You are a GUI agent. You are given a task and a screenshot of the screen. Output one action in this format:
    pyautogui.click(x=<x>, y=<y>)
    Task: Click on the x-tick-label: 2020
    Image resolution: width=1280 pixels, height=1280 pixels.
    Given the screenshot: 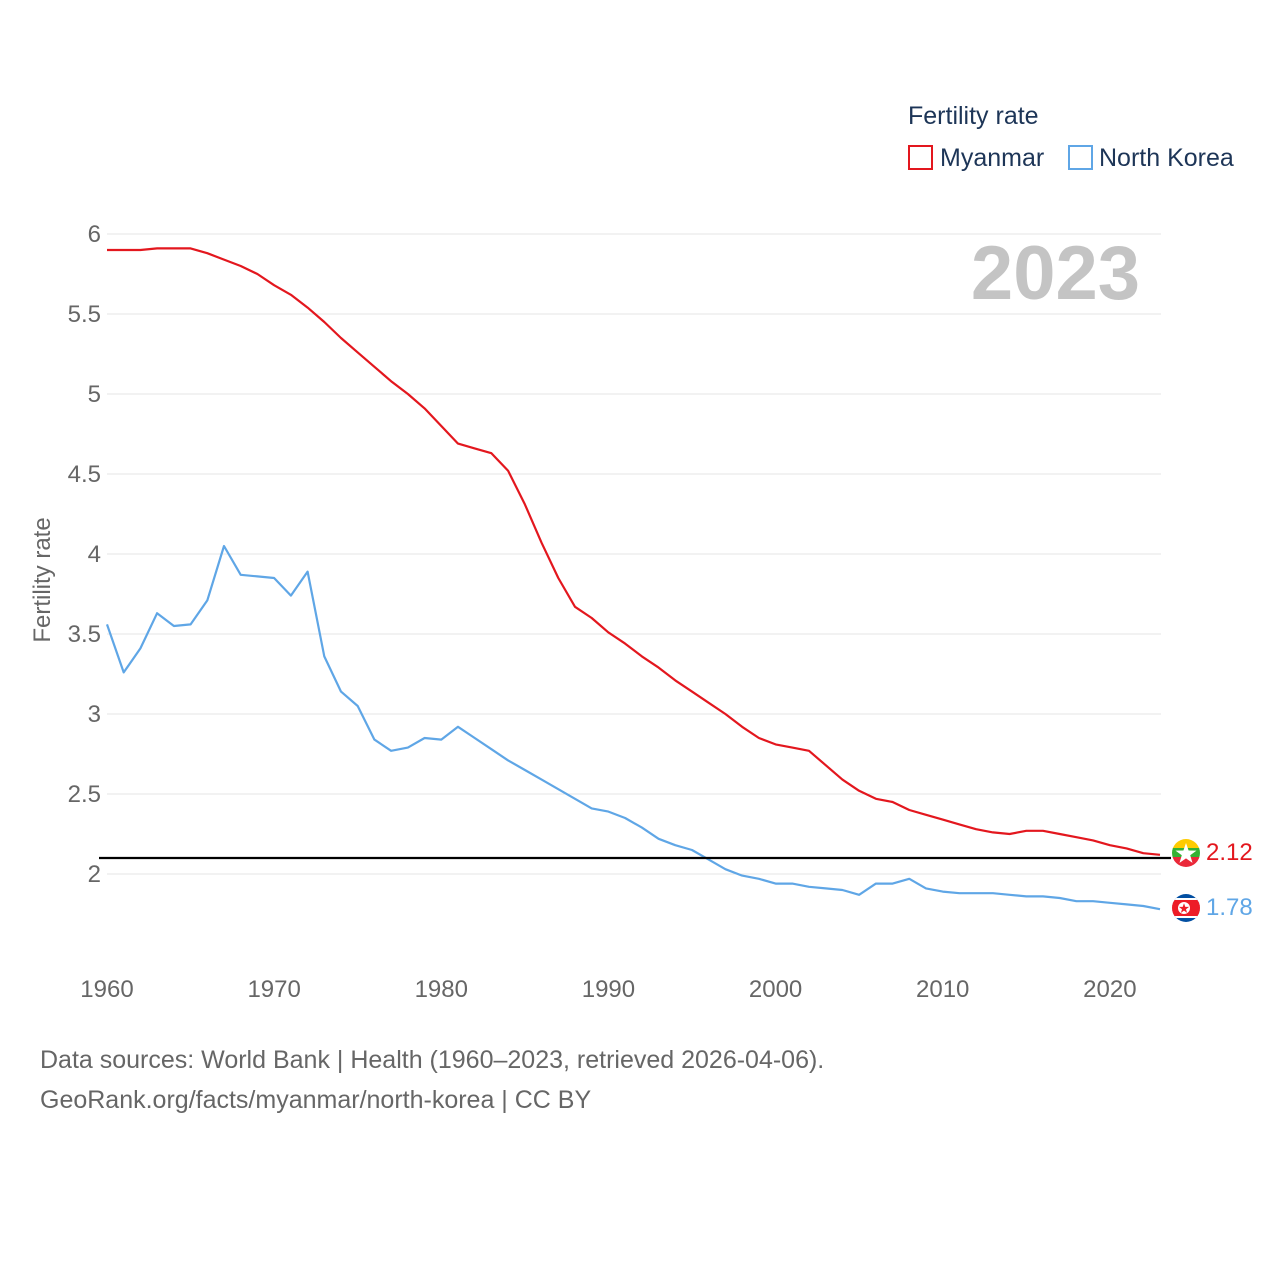 What is the action you would take?
    pyautogui.click(x=1109, y=989)
    